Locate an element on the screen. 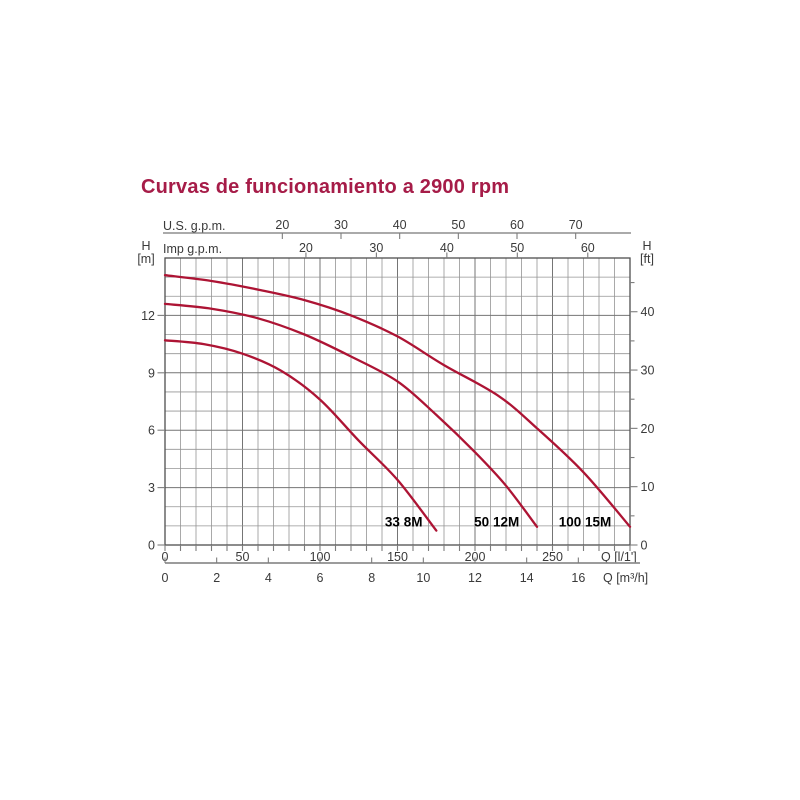 The height and width of the screenshot is (800, 800). axis-title-l-min: Q [l/1'] is located at coordinates (619, 557).